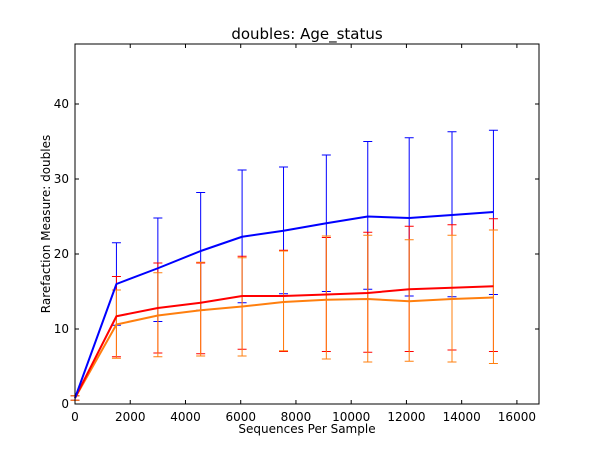 The width and height of the screenshot is (600, 450). I want to click on x-tick-label: 2000, so click(130, 417).